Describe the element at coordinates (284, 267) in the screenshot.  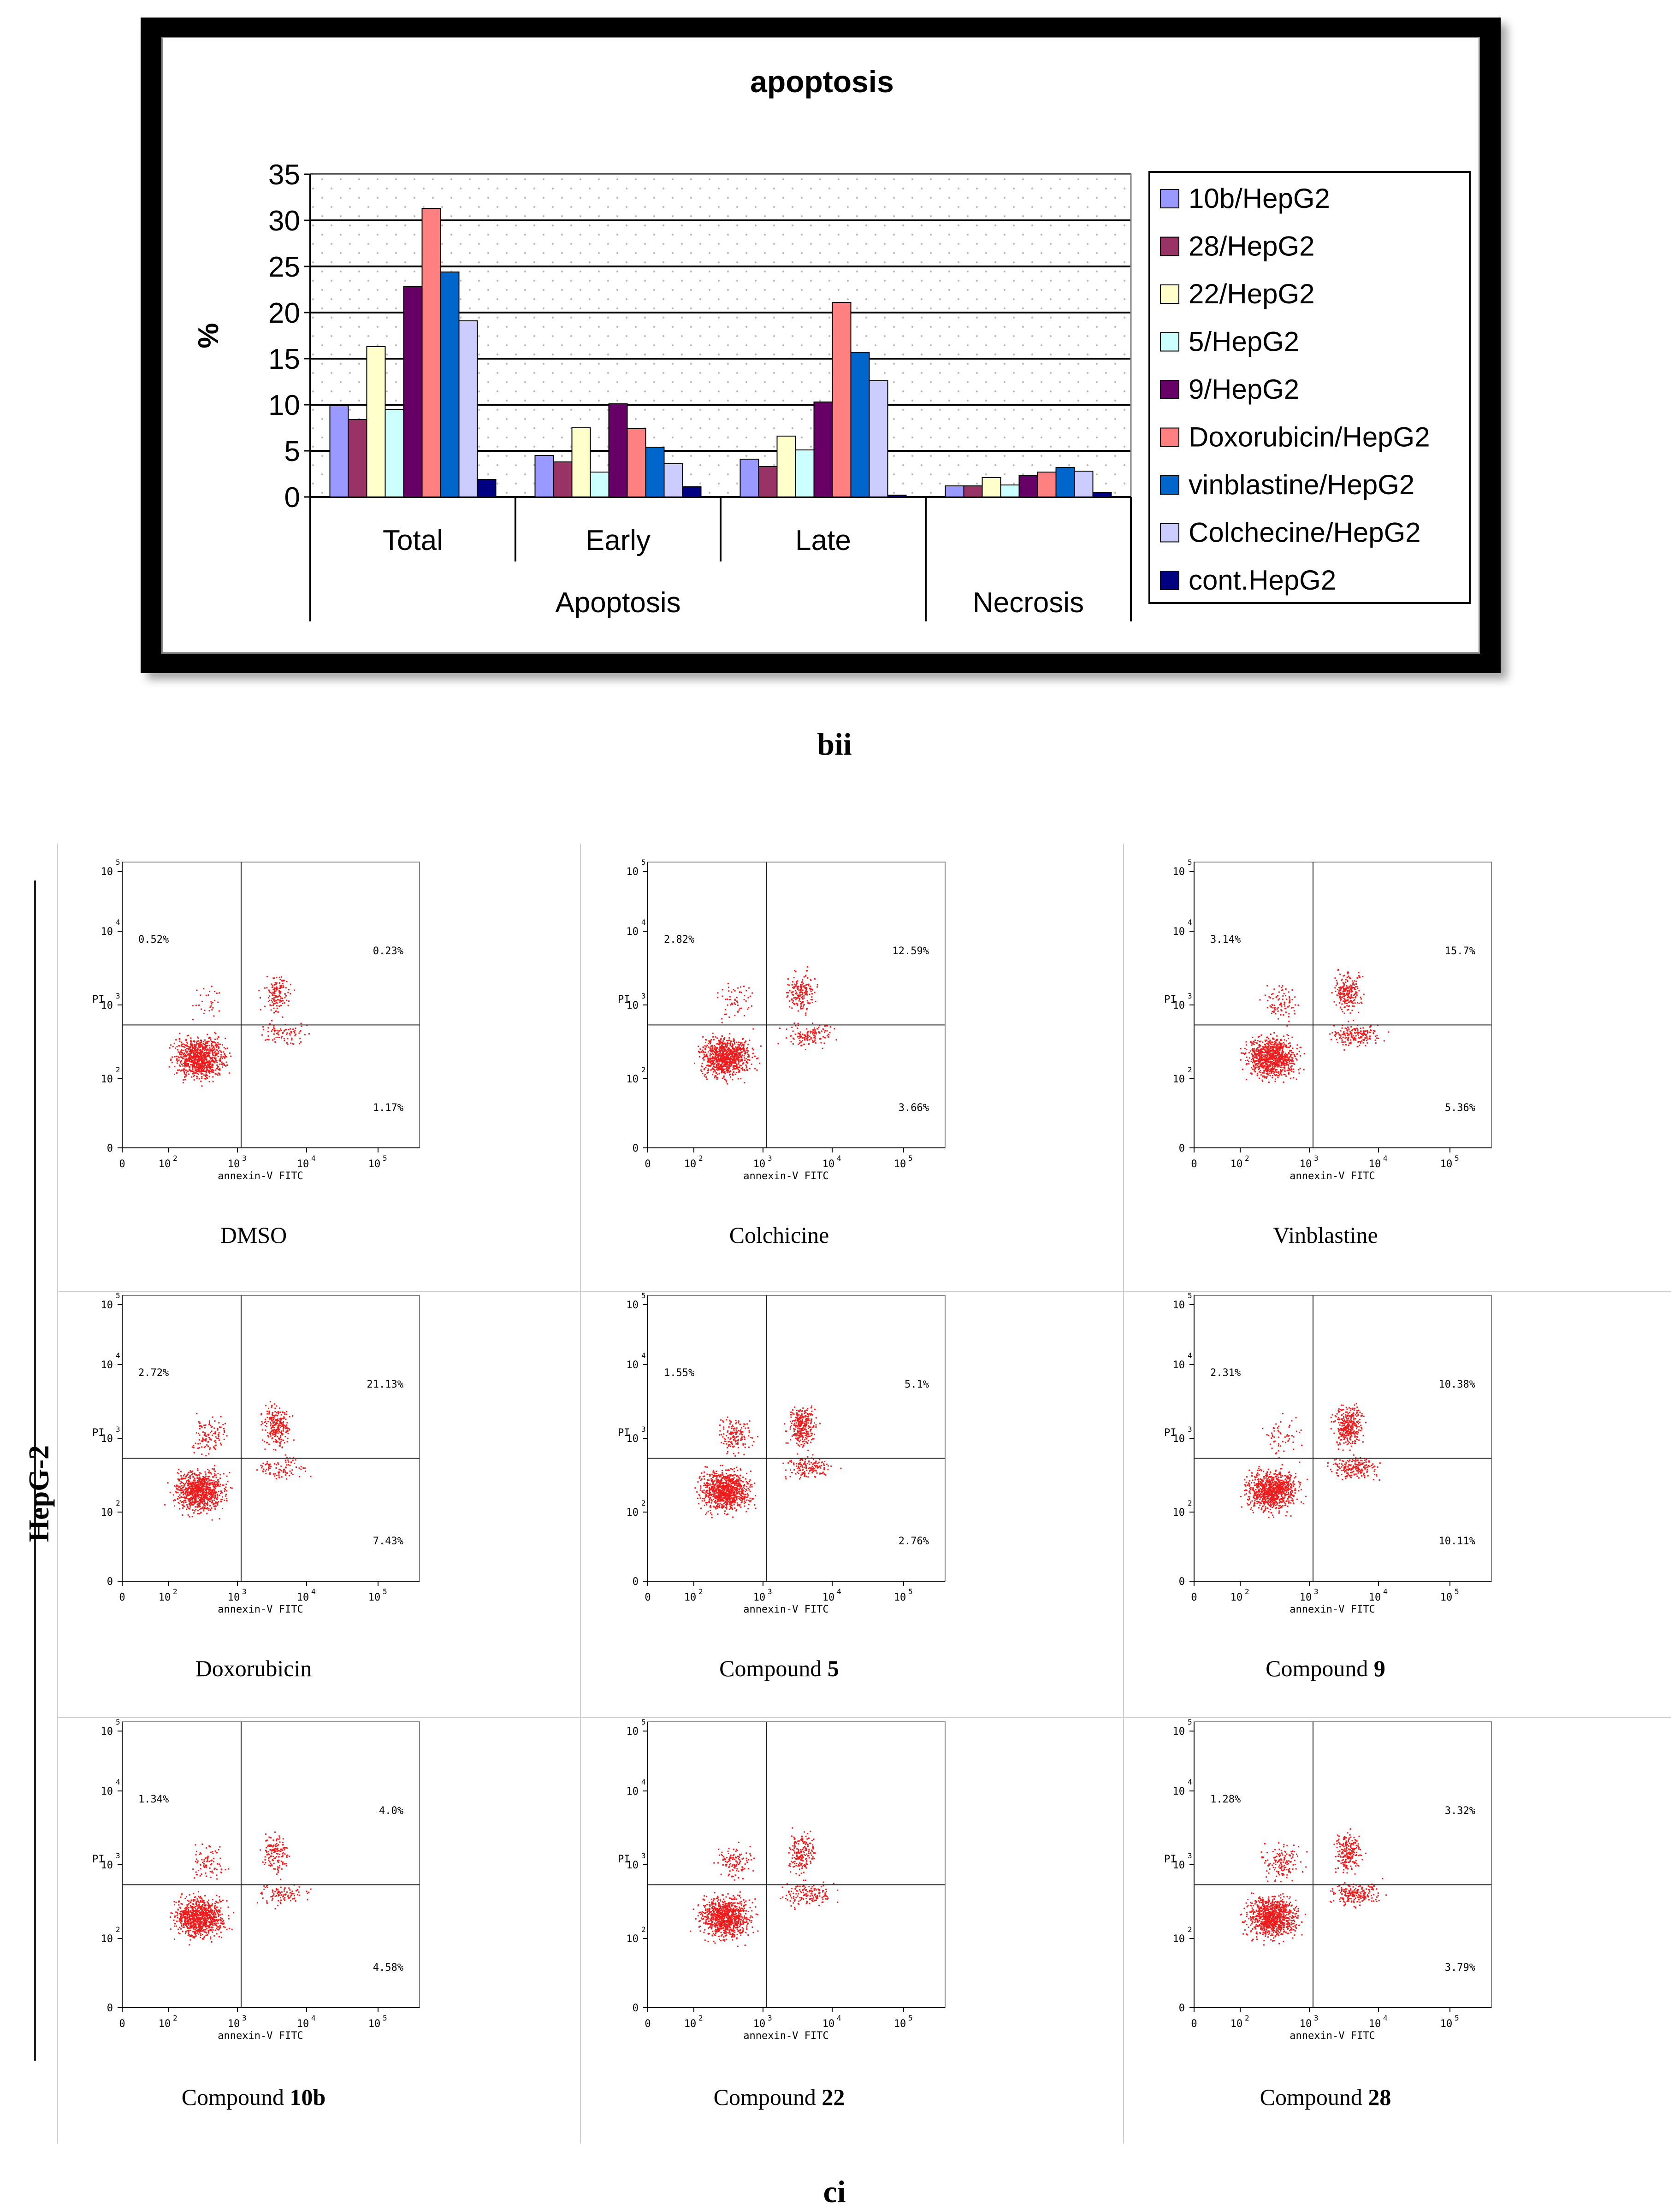
I see `y-tick-label: 25` at that location.